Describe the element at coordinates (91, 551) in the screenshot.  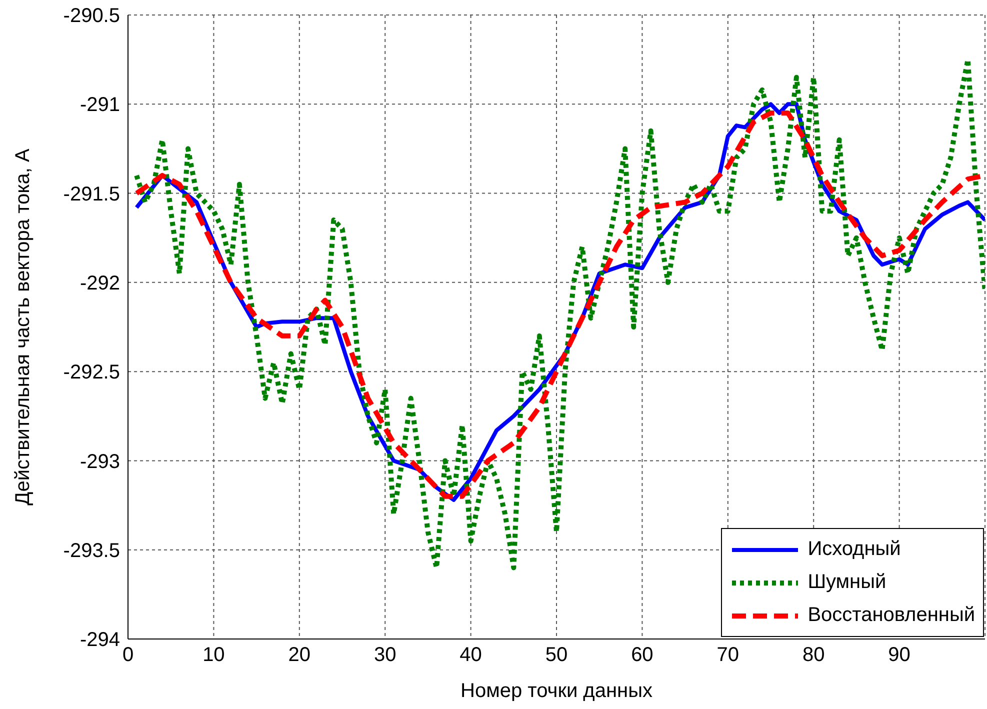
I see `y-tick-label: -293.5` at that location.